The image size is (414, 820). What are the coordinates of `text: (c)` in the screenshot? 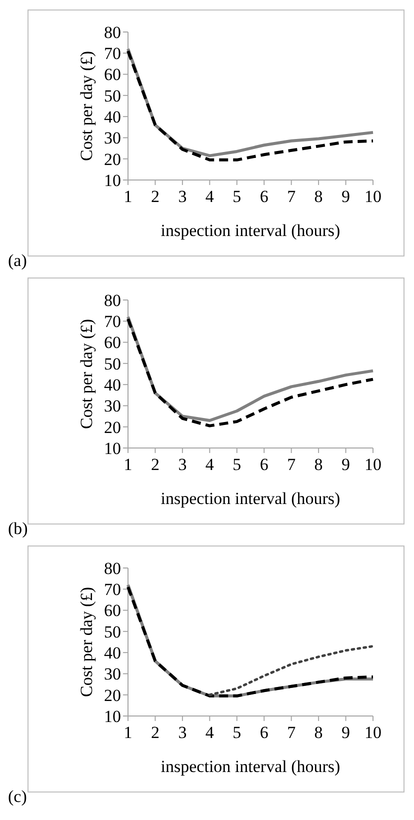 It's located at (17, 796).